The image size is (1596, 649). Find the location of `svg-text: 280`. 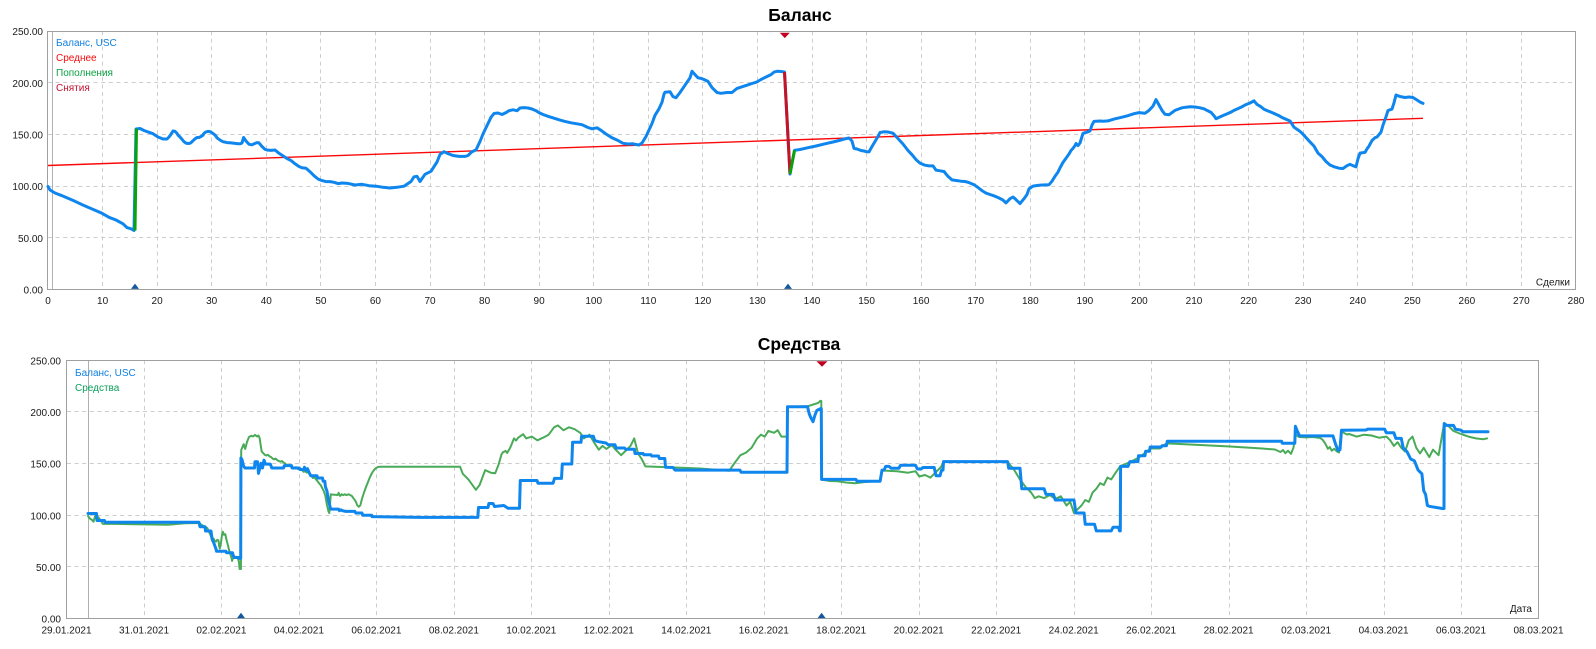

svg-text: 280 is located at coordinates (1576, 301).